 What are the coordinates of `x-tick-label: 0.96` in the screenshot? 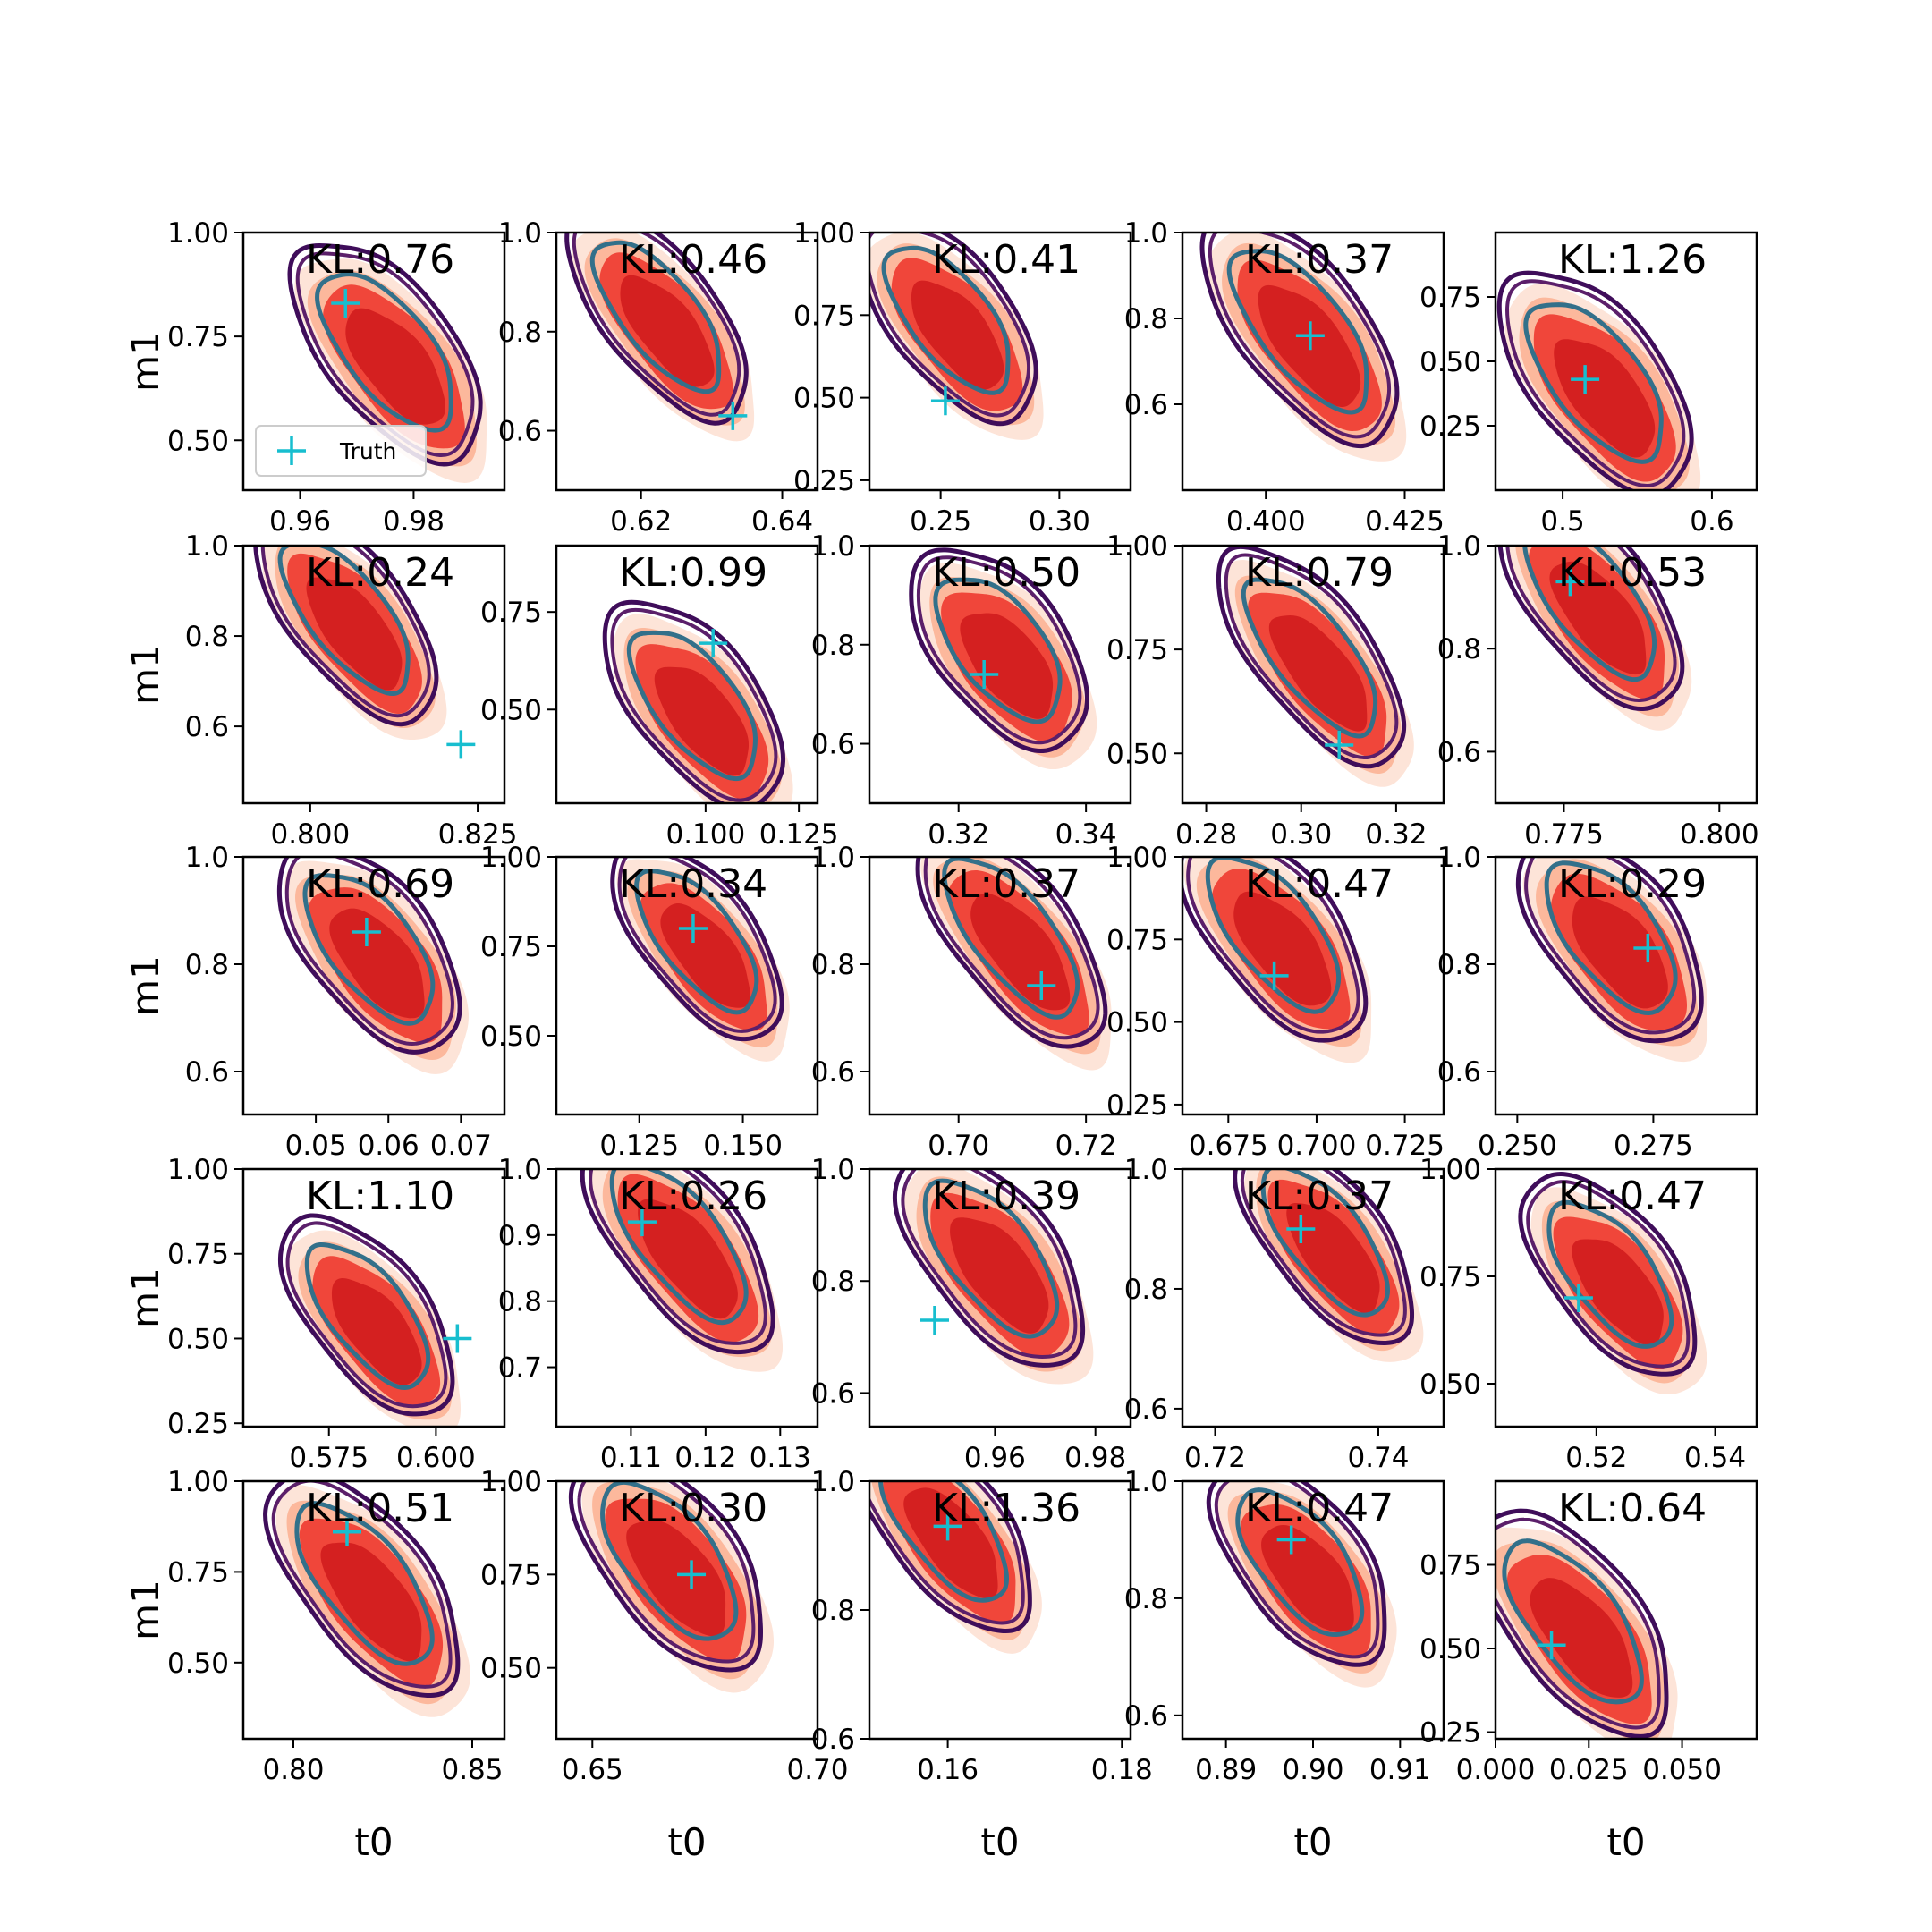 It's located at (995, 1458).